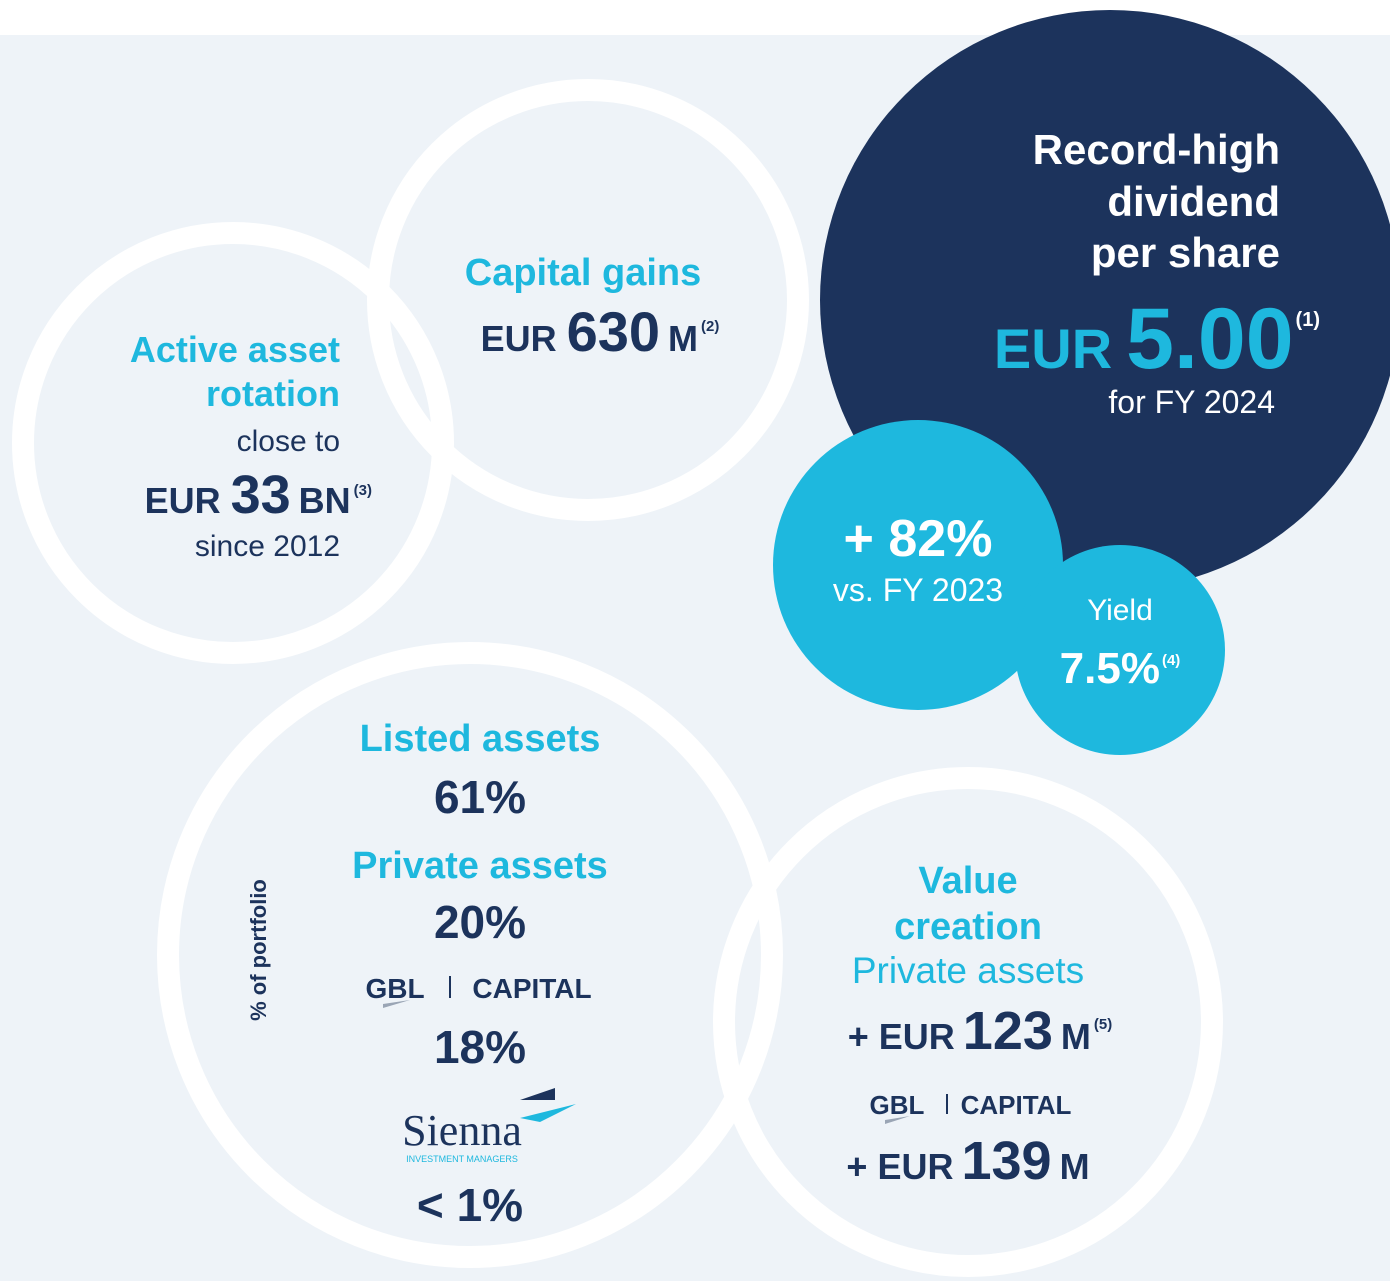  I want to click on amount: 630, so click(613, 331).